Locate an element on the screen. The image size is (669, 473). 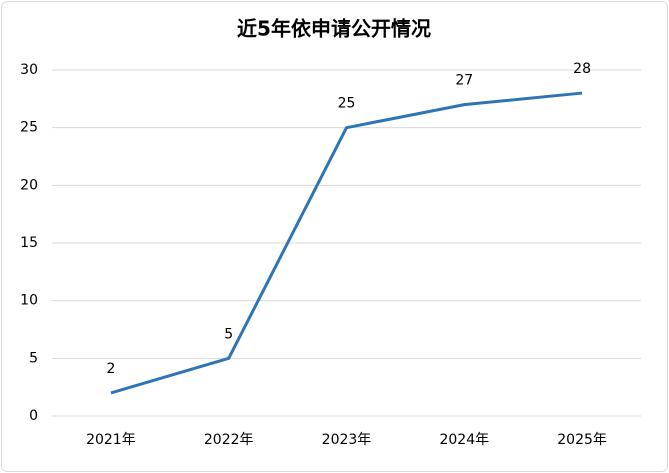
y-tick-label: 5 is located at coordinates (33, 358).